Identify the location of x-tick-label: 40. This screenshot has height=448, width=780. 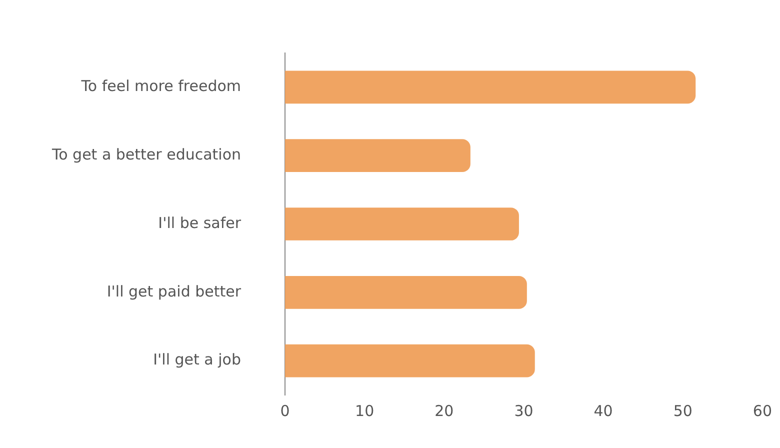
(603, 411).